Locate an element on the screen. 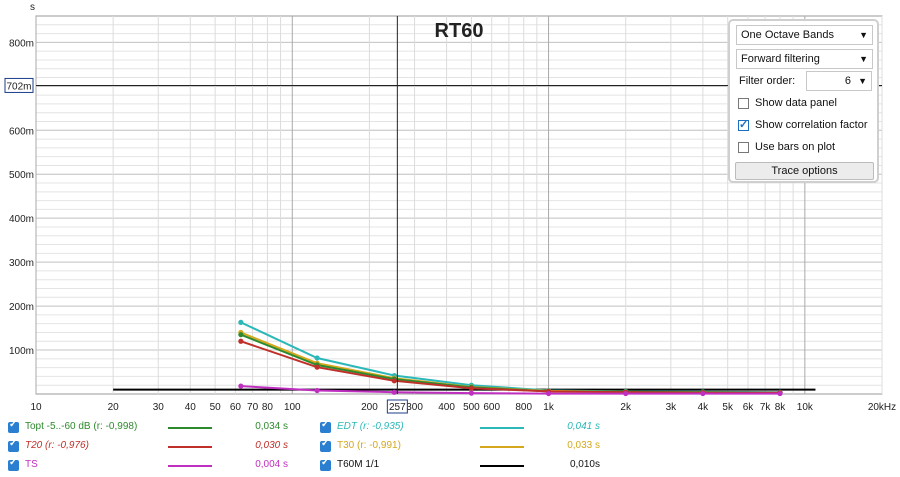  x-tick-label: 2k is located at coordinates (626, 407).